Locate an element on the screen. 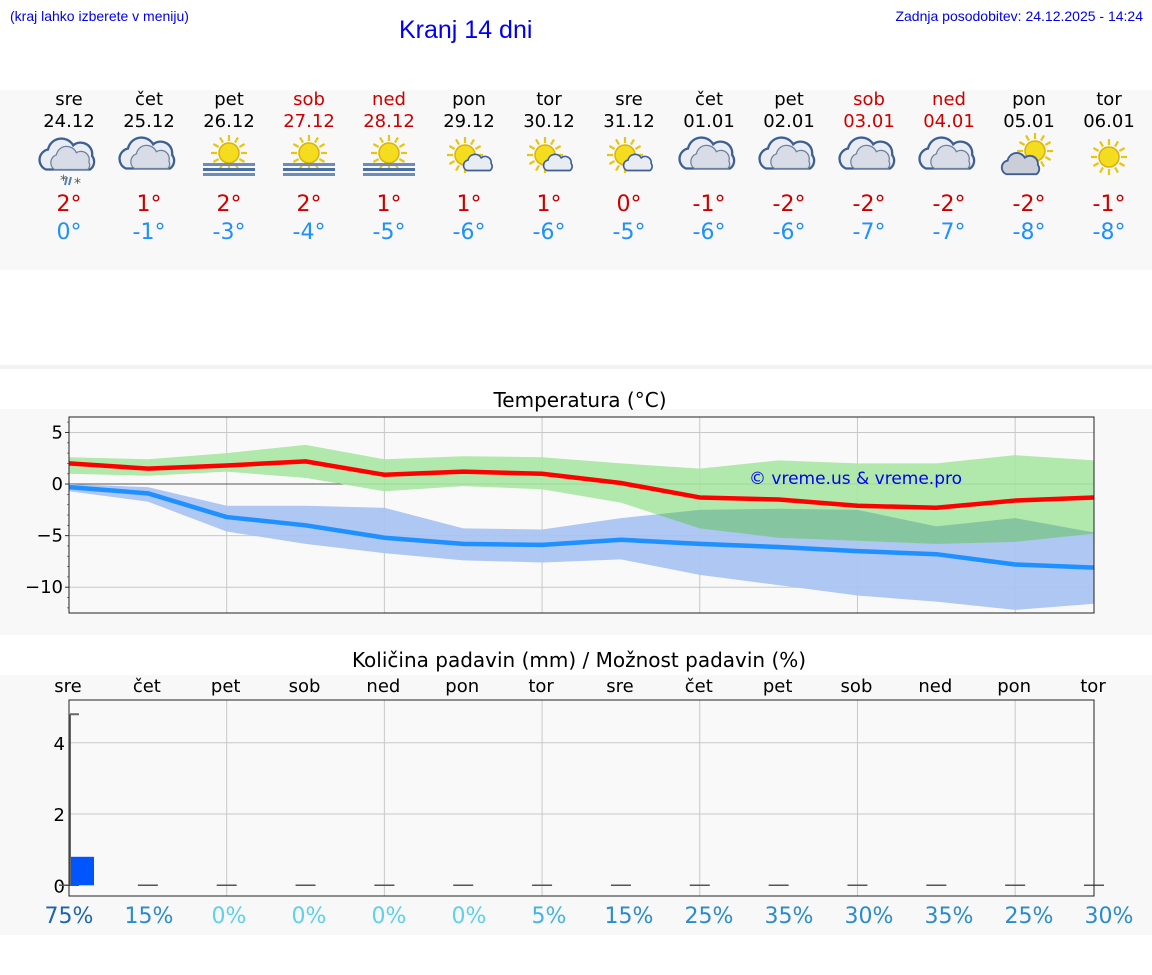 The image size is (1152, 975). day-column: pon 05.01 -2° -8° is located at coordinates (1029, 179).